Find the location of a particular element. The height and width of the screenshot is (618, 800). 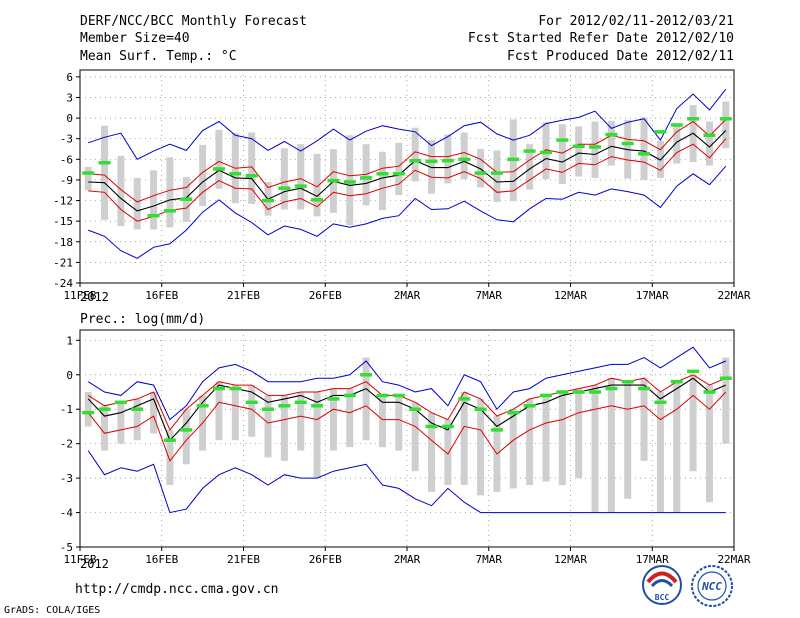

p2-x-tick-label: 11FEB is located at coordinates (79, 559).